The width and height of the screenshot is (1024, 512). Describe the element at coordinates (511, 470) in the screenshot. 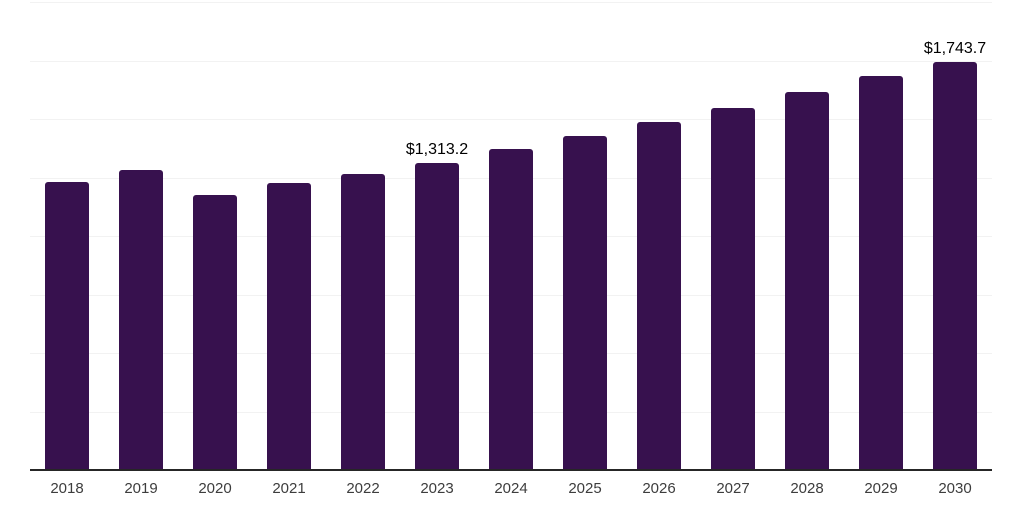

I see `x-axis-line` at that location.